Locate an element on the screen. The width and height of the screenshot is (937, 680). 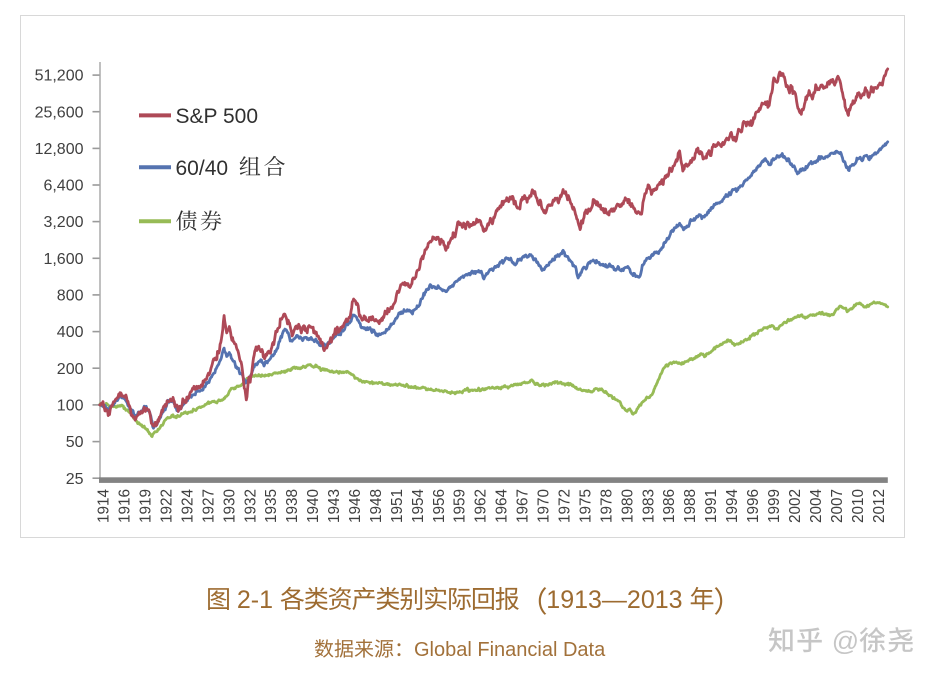
svg-text: 1988 is located at coordinates (690, 506).